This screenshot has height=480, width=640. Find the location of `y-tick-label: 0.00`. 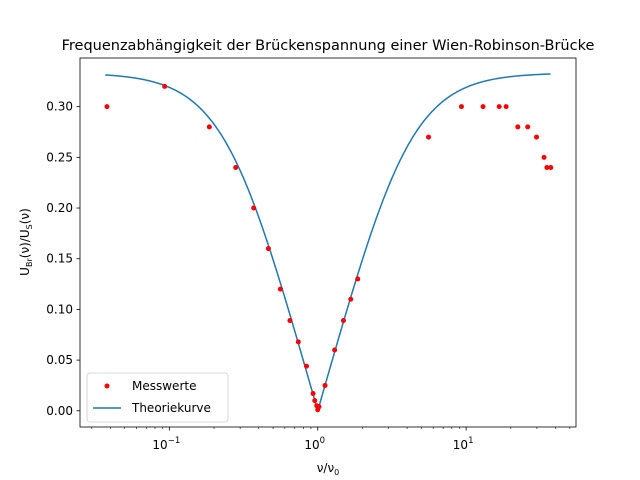

y-tick-label: 0.00 is located at coordinates (59, 411).